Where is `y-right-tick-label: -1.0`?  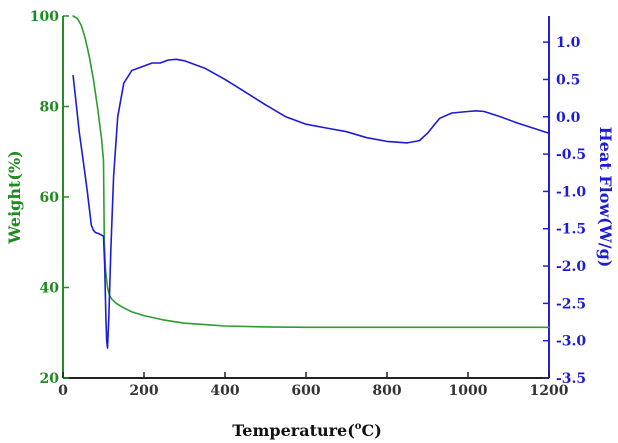
y-right-tick-label: -1.0 is located at coordinates (571, 192).